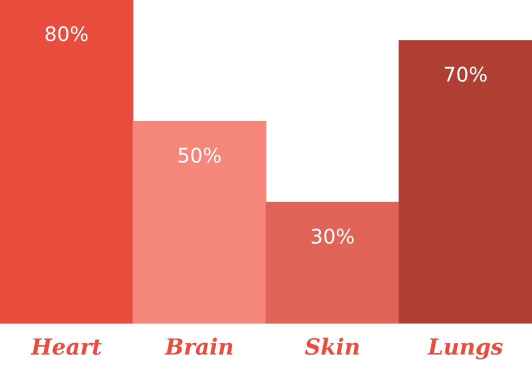 The width and height of the screenshot is (532, 374). Describe the element at coordinates (199, 156) in the screenshot. I see `data-label: 50%` at that location.